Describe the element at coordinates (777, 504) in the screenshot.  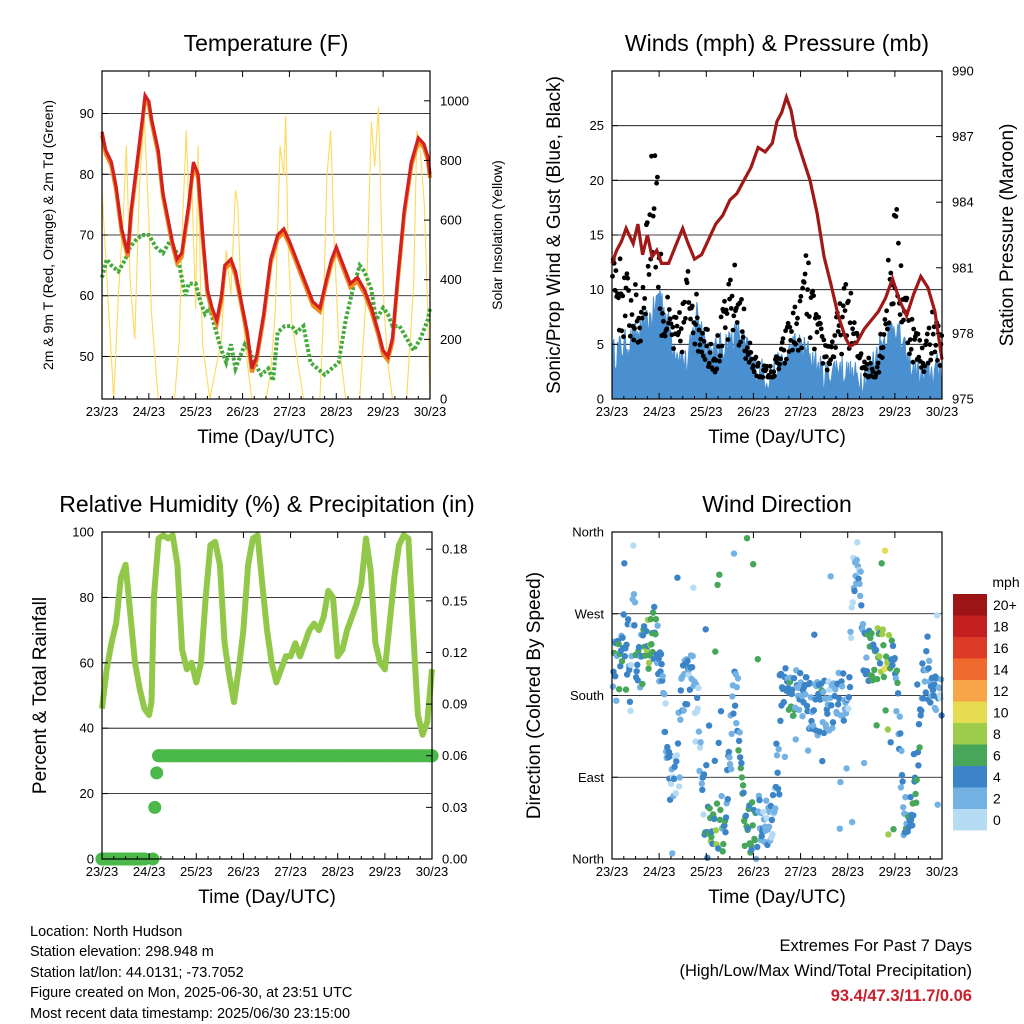
I see `panel-title: Wind Direction` at that location.